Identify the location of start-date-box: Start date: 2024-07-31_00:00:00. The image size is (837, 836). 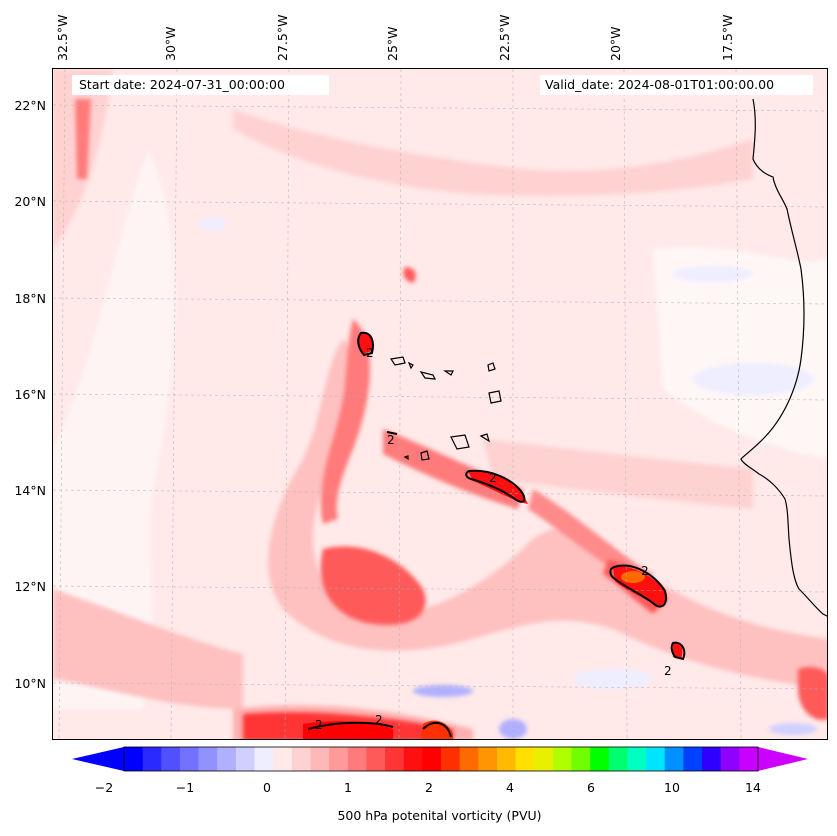
(200, 85).